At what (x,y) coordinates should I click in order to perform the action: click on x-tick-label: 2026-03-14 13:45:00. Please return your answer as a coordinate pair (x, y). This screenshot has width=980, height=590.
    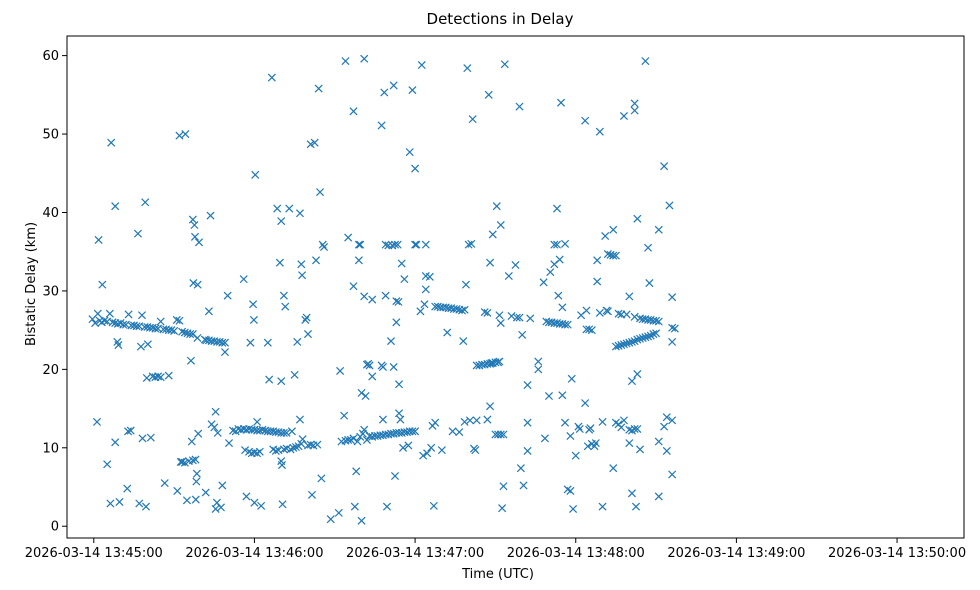
    Looking at the image, I should click on (94, 553).